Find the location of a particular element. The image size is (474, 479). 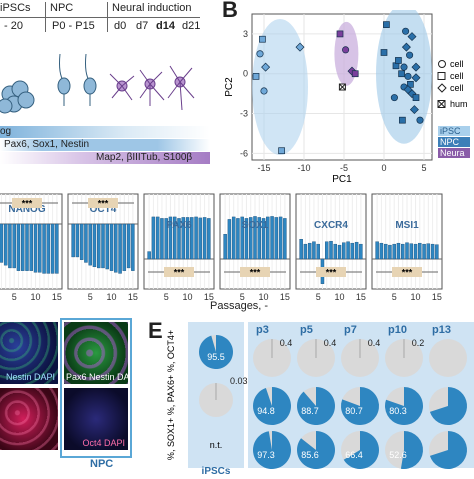

micrograph-nestin: Nestin DAPI is located at coordinates (29, 353).